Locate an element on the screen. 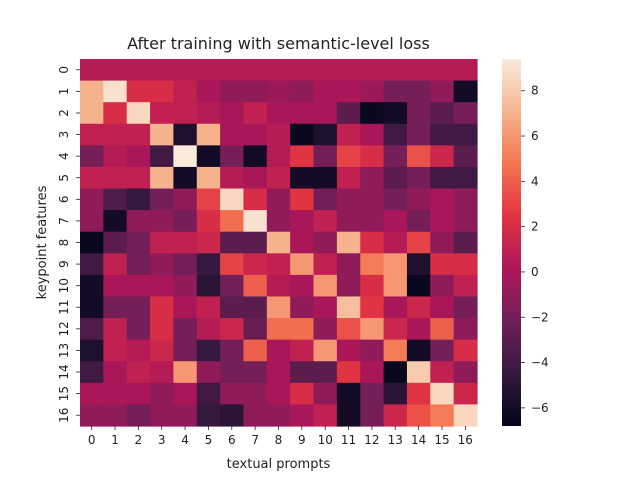  chart-title: After training with semantic-level loss is located at coordinates (278, 43).